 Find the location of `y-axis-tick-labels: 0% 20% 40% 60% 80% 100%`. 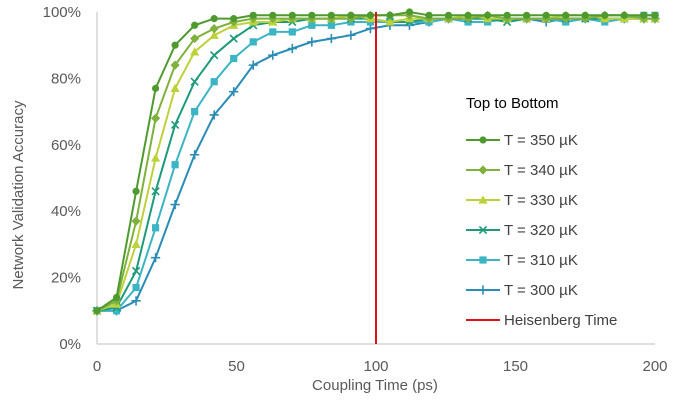

y-axis-tick-labels: 0% 20% 40% 60% 80% 100% is located at coordinates (62, 178).